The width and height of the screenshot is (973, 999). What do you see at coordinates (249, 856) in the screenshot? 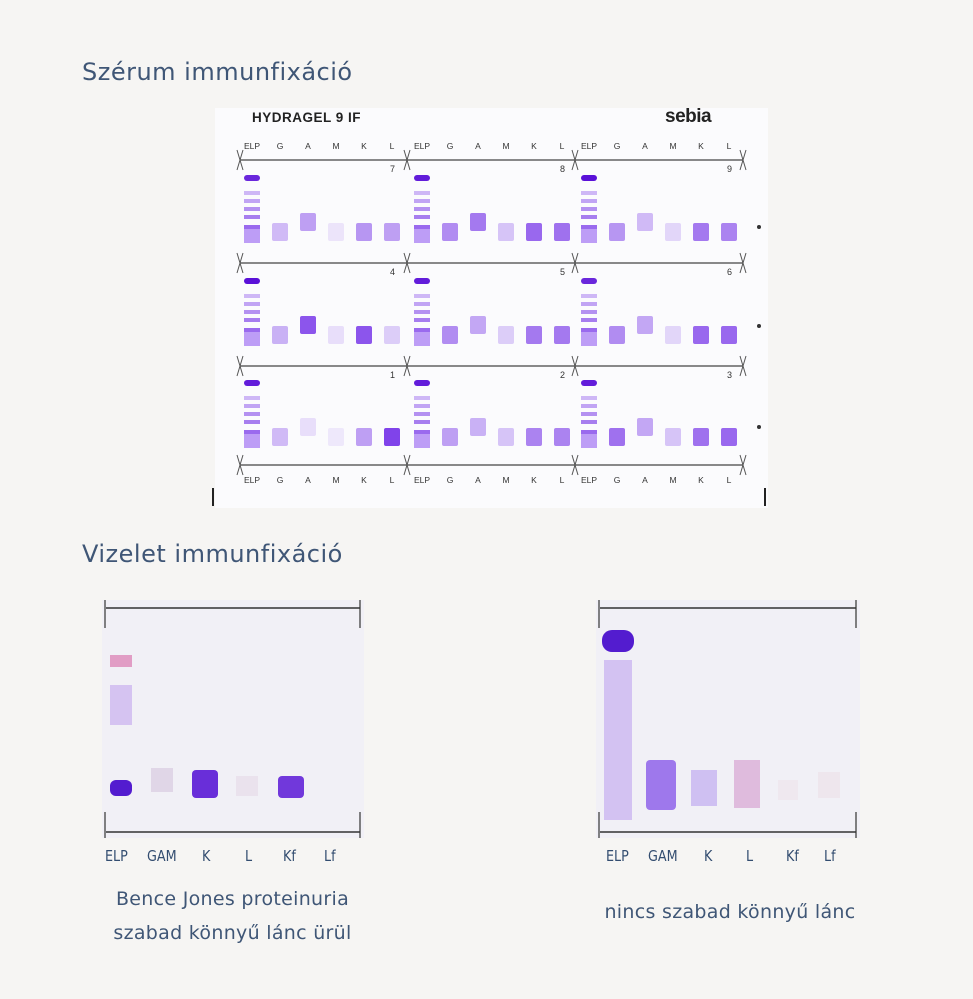
I see `left-lane-label: L` at bounding box center [249, 856].